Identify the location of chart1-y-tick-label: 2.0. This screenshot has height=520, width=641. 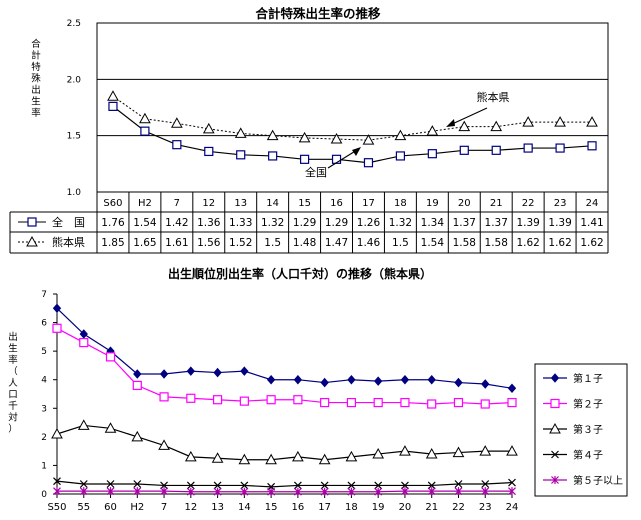
(74, 80).